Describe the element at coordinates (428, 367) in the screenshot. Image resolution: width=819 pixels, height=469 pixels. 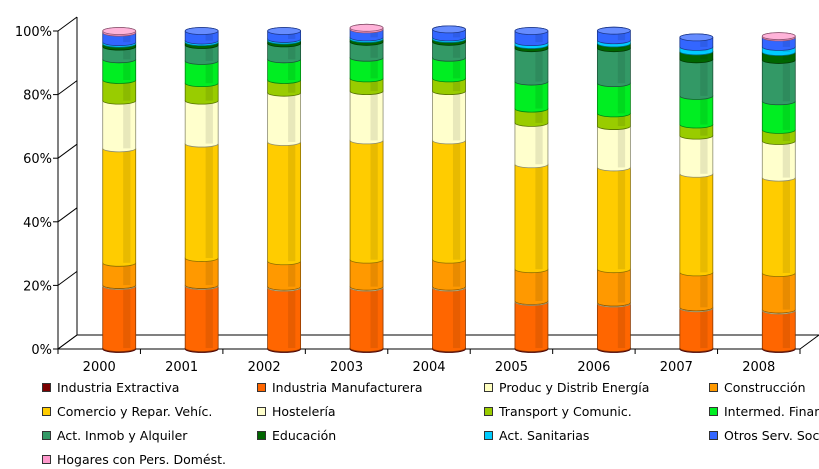
I see `x-tick-label: 2004` at that location.